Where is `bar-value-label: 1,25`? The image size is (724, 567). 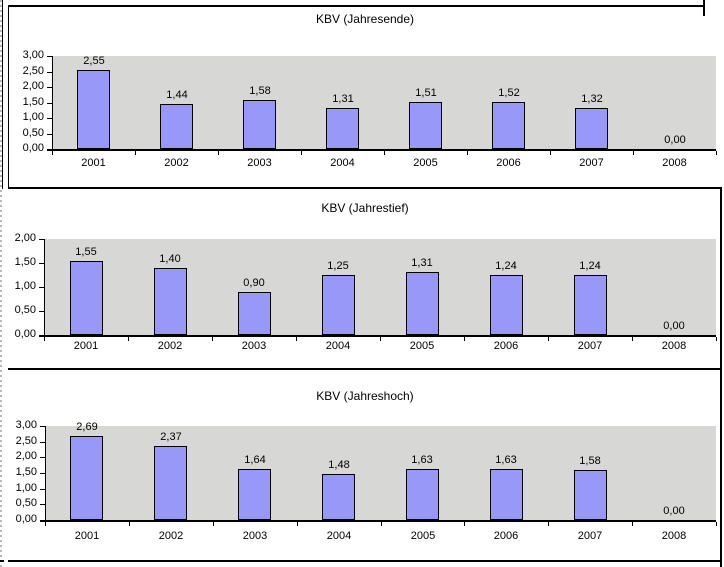
bar-value-label: 1,25 is located at coordinates (338, 266).